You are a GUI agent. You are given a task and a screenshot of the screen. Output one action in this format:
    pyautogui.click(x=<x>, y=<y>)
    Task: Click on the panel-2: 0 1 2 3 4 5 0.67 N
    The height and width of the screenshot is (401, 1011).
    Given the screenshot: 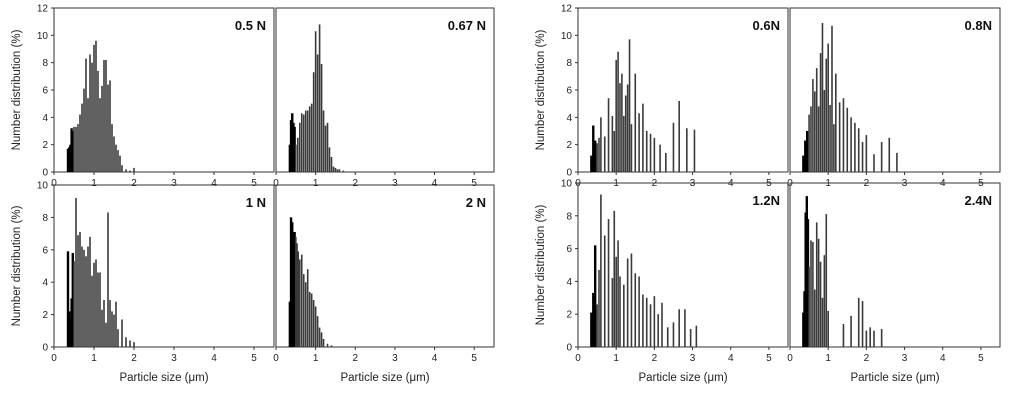 What is the action you would take?
    pyautogui.click(x=384, y=98)
    